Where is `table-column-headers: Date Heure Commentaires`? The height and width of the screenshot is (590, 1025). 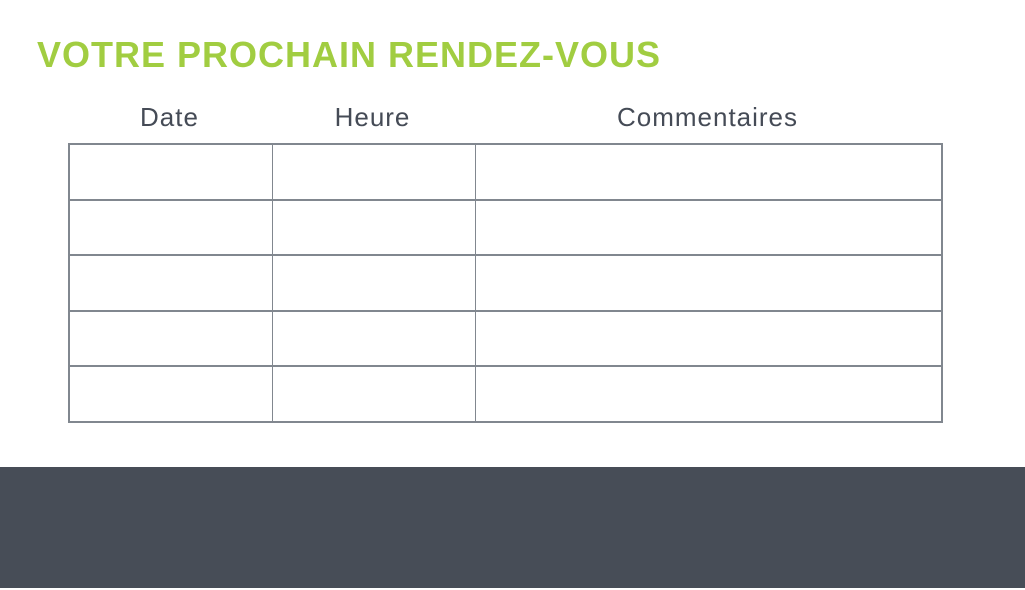
table-column-headers: Date Heure Commentaires is located at coordinates (504, 117).